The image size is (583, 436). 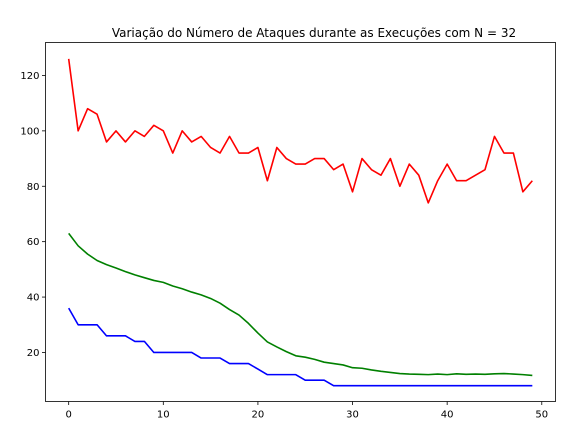 What do you see at coordinates (352, 415) in the screenshot?
I see `x-tick-label: 30` at bounding box center [352, 415].